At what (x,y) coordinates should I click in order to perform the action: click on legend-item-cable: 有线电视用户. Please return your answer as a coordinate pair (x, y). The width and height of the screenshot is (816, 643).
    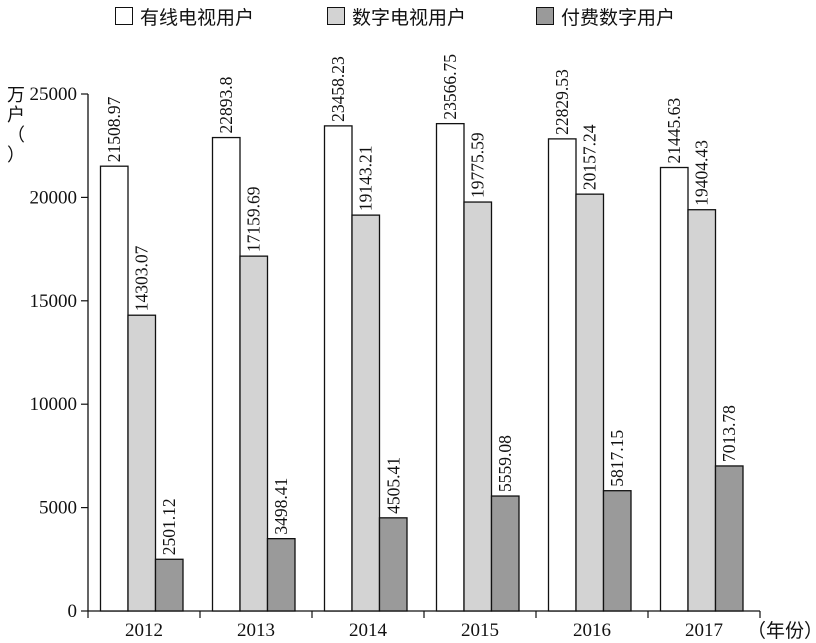
    Looking at the image, I should click on (184, 16).